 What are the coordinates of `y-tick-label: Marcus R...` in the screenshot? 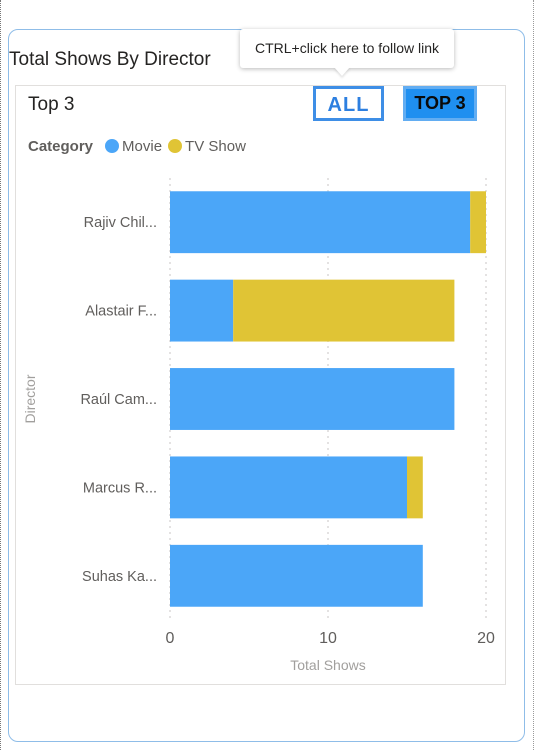 It's located at (120, 488).